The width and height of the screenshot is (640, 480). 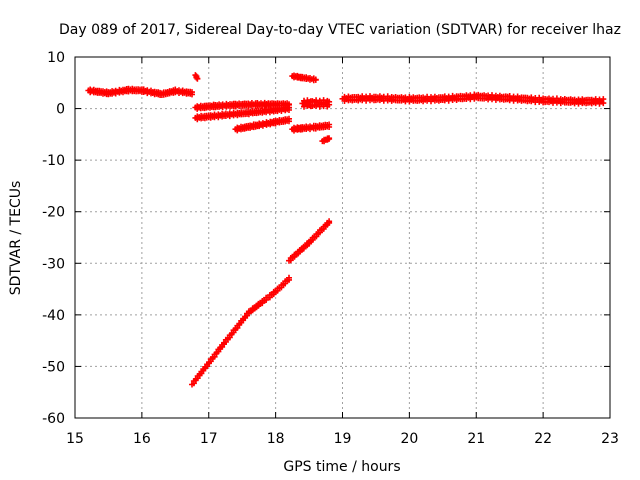 What do you see at coordinates (311, 127) in the screenshot?
I see `data-series-seg7` at bounding box center [311, 127].